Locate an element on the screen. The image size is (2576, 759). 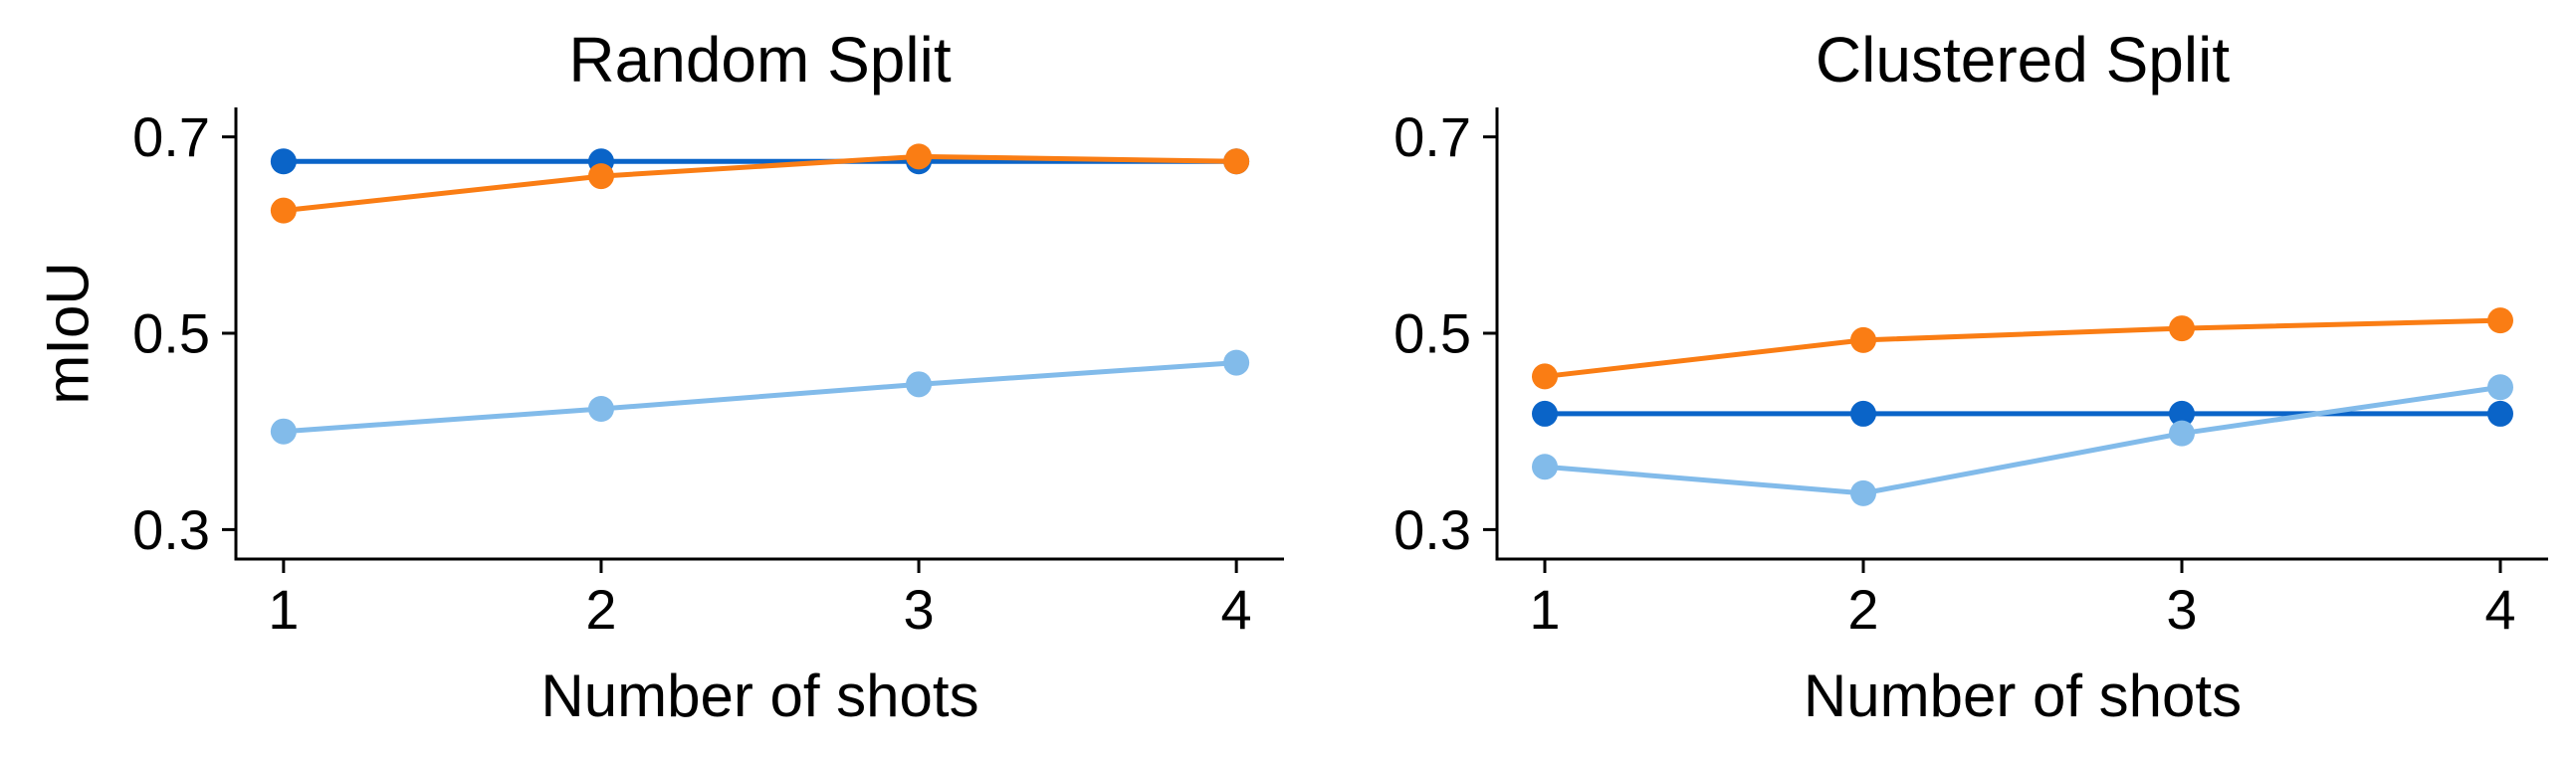
chart-title: Clustered Split is located at coordinates (2023, 59).